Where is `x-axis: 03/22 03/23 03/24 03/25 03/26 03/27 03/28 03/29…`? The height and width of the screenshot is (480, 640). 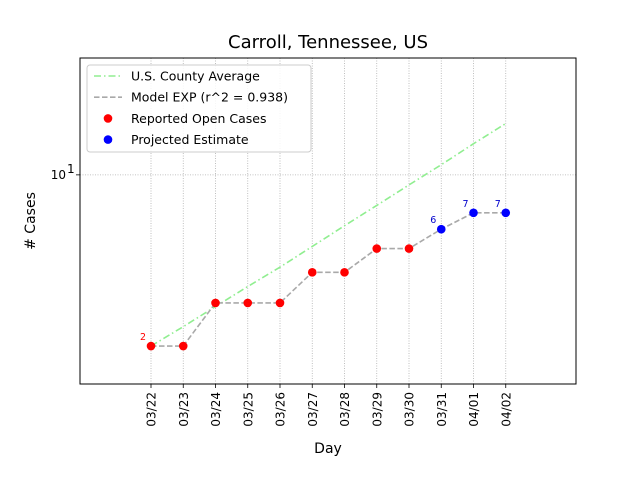
x-axis: 03/22 03/23 03/24 03/25 03/26 03/27 03/28 03/29… is located at coordinates (329, 405).